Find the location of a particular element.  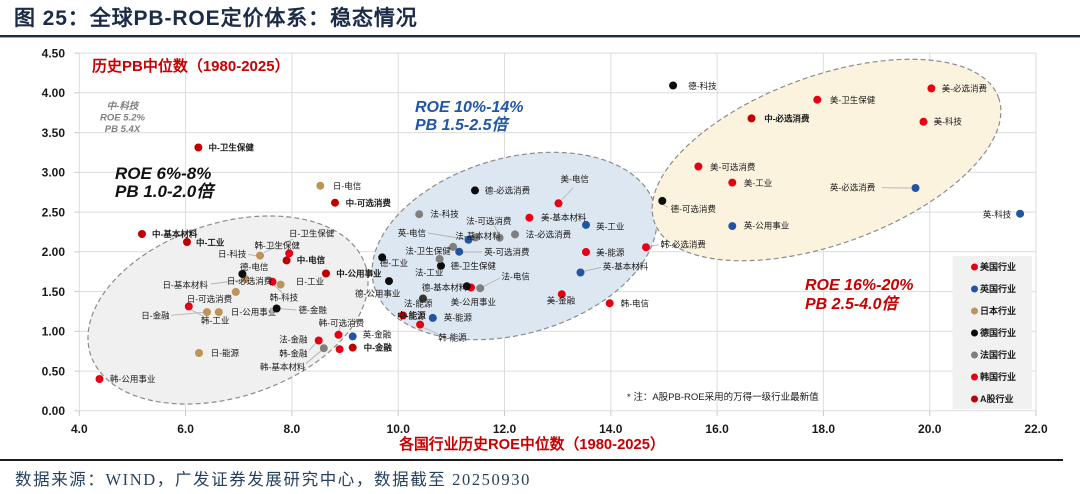

svg-text: 日-能源 is located at coordinates (225, 353).